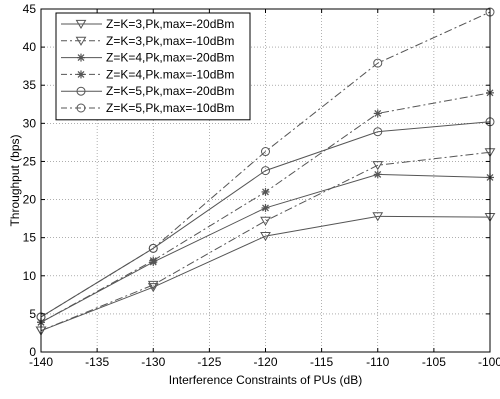  Describe the element at coordinates (170, 108) in the screenshot. I see `legend-label: Z=K=5,Pk,max=-10dBm` at that location.